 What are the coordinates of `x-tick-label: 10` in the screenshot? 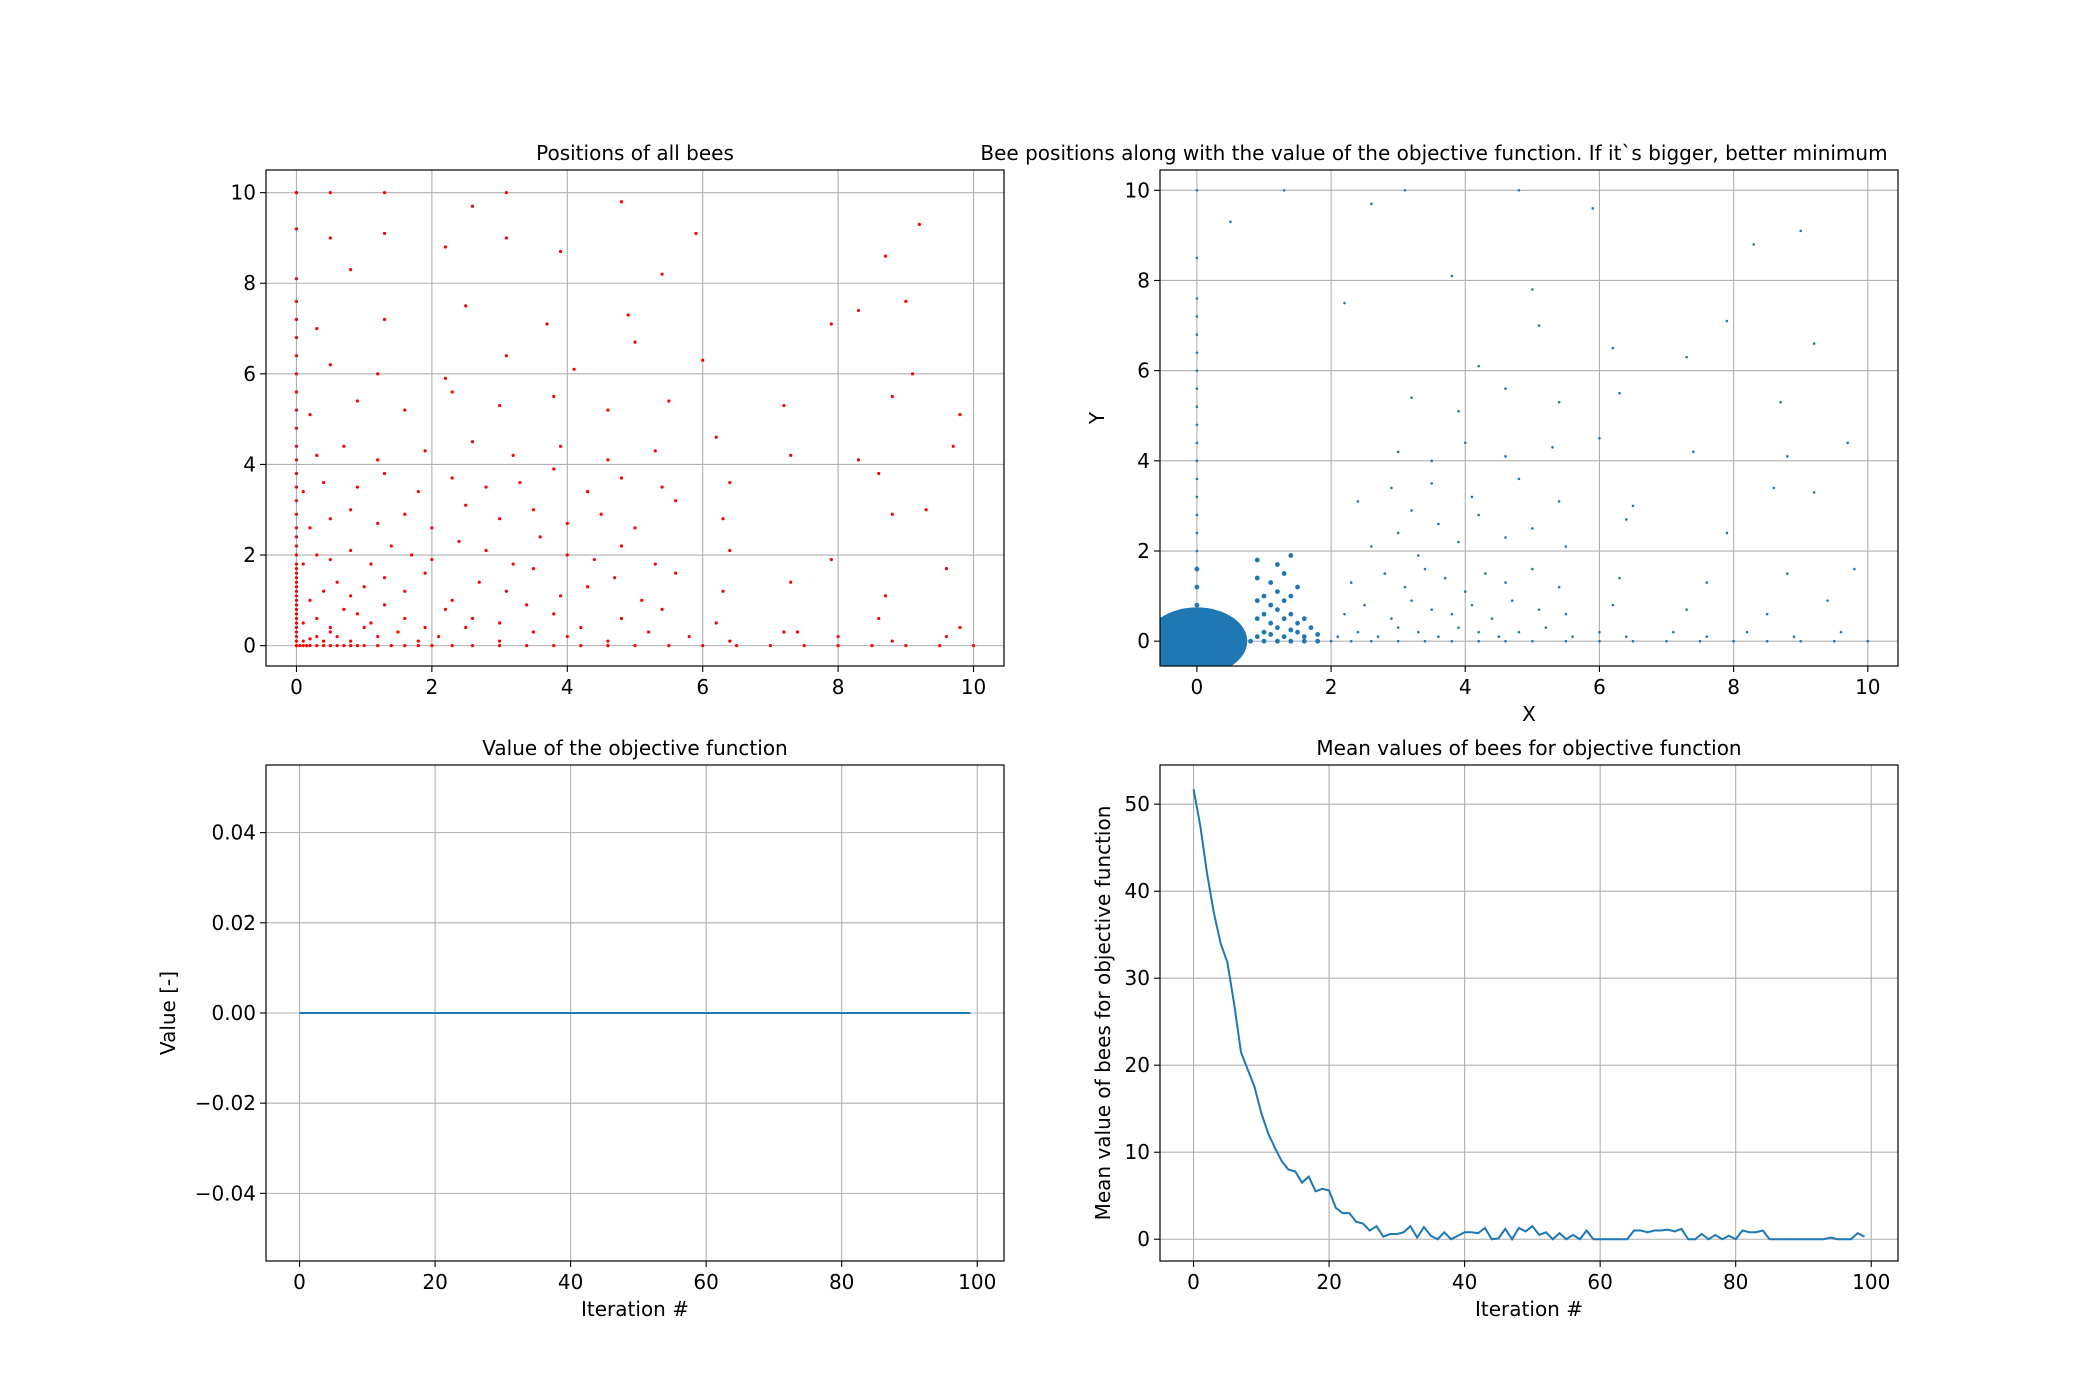 It's located at (973, 687).